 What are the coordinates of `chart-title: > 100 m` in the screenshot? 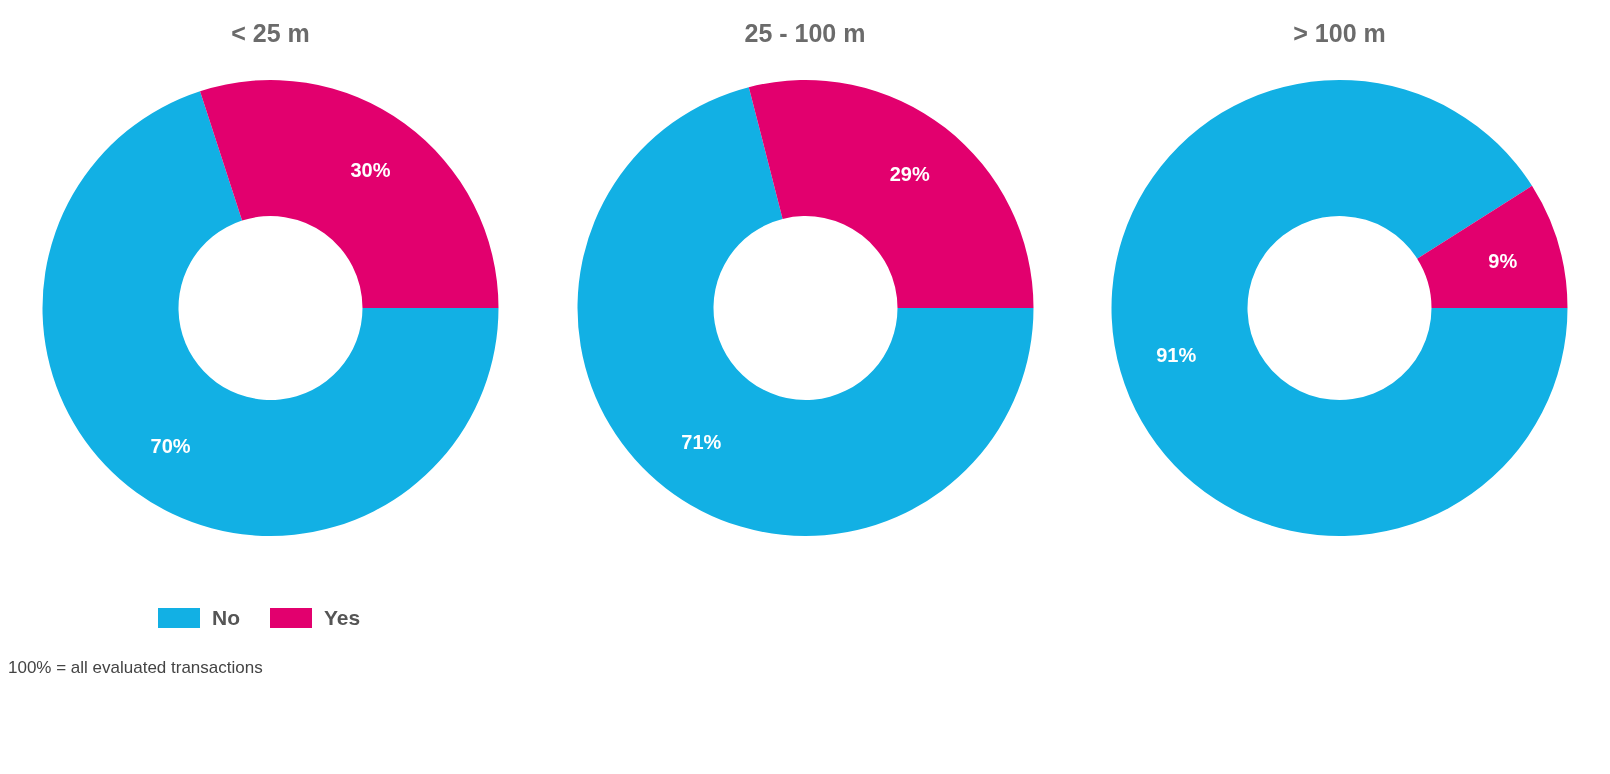 It's located at (1339, 33).